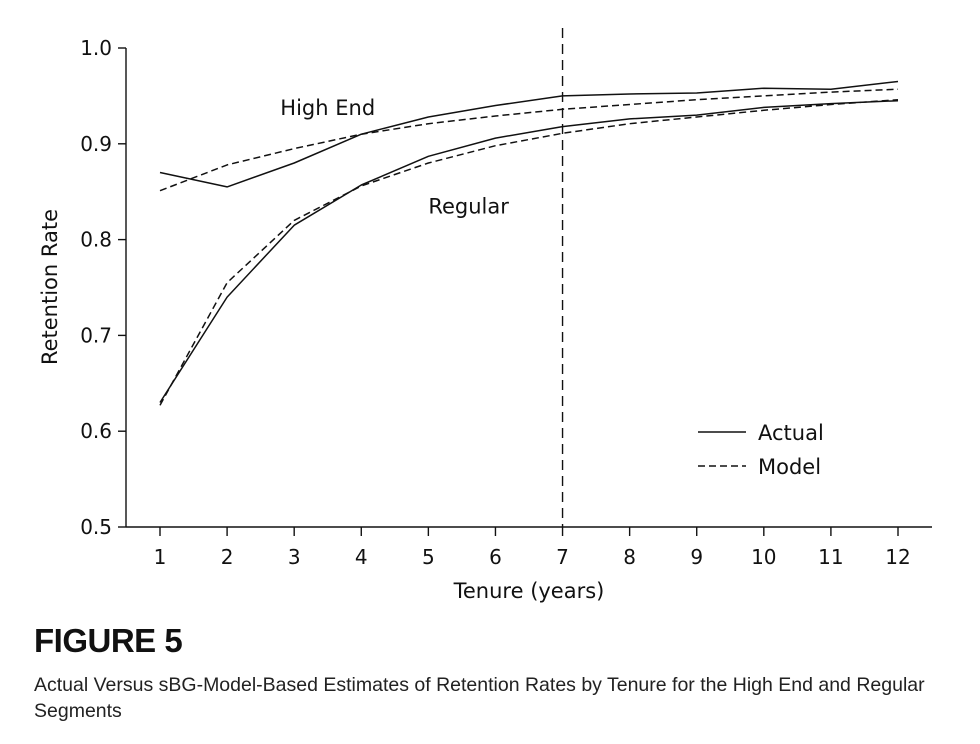  What do you see at coordinates (50, 287) in the screenshot?
I see `y-axis-label: Retention Rate` at bounding box center [50, 287].